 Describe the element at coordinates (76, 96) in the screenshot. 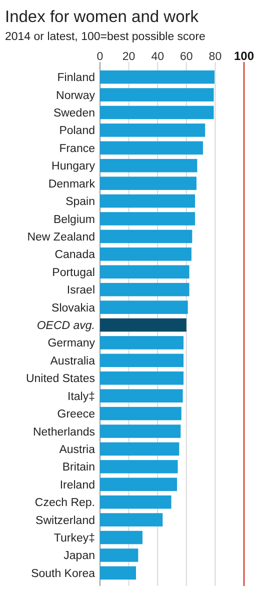

I see `y-tick-label: Norway` at that location.